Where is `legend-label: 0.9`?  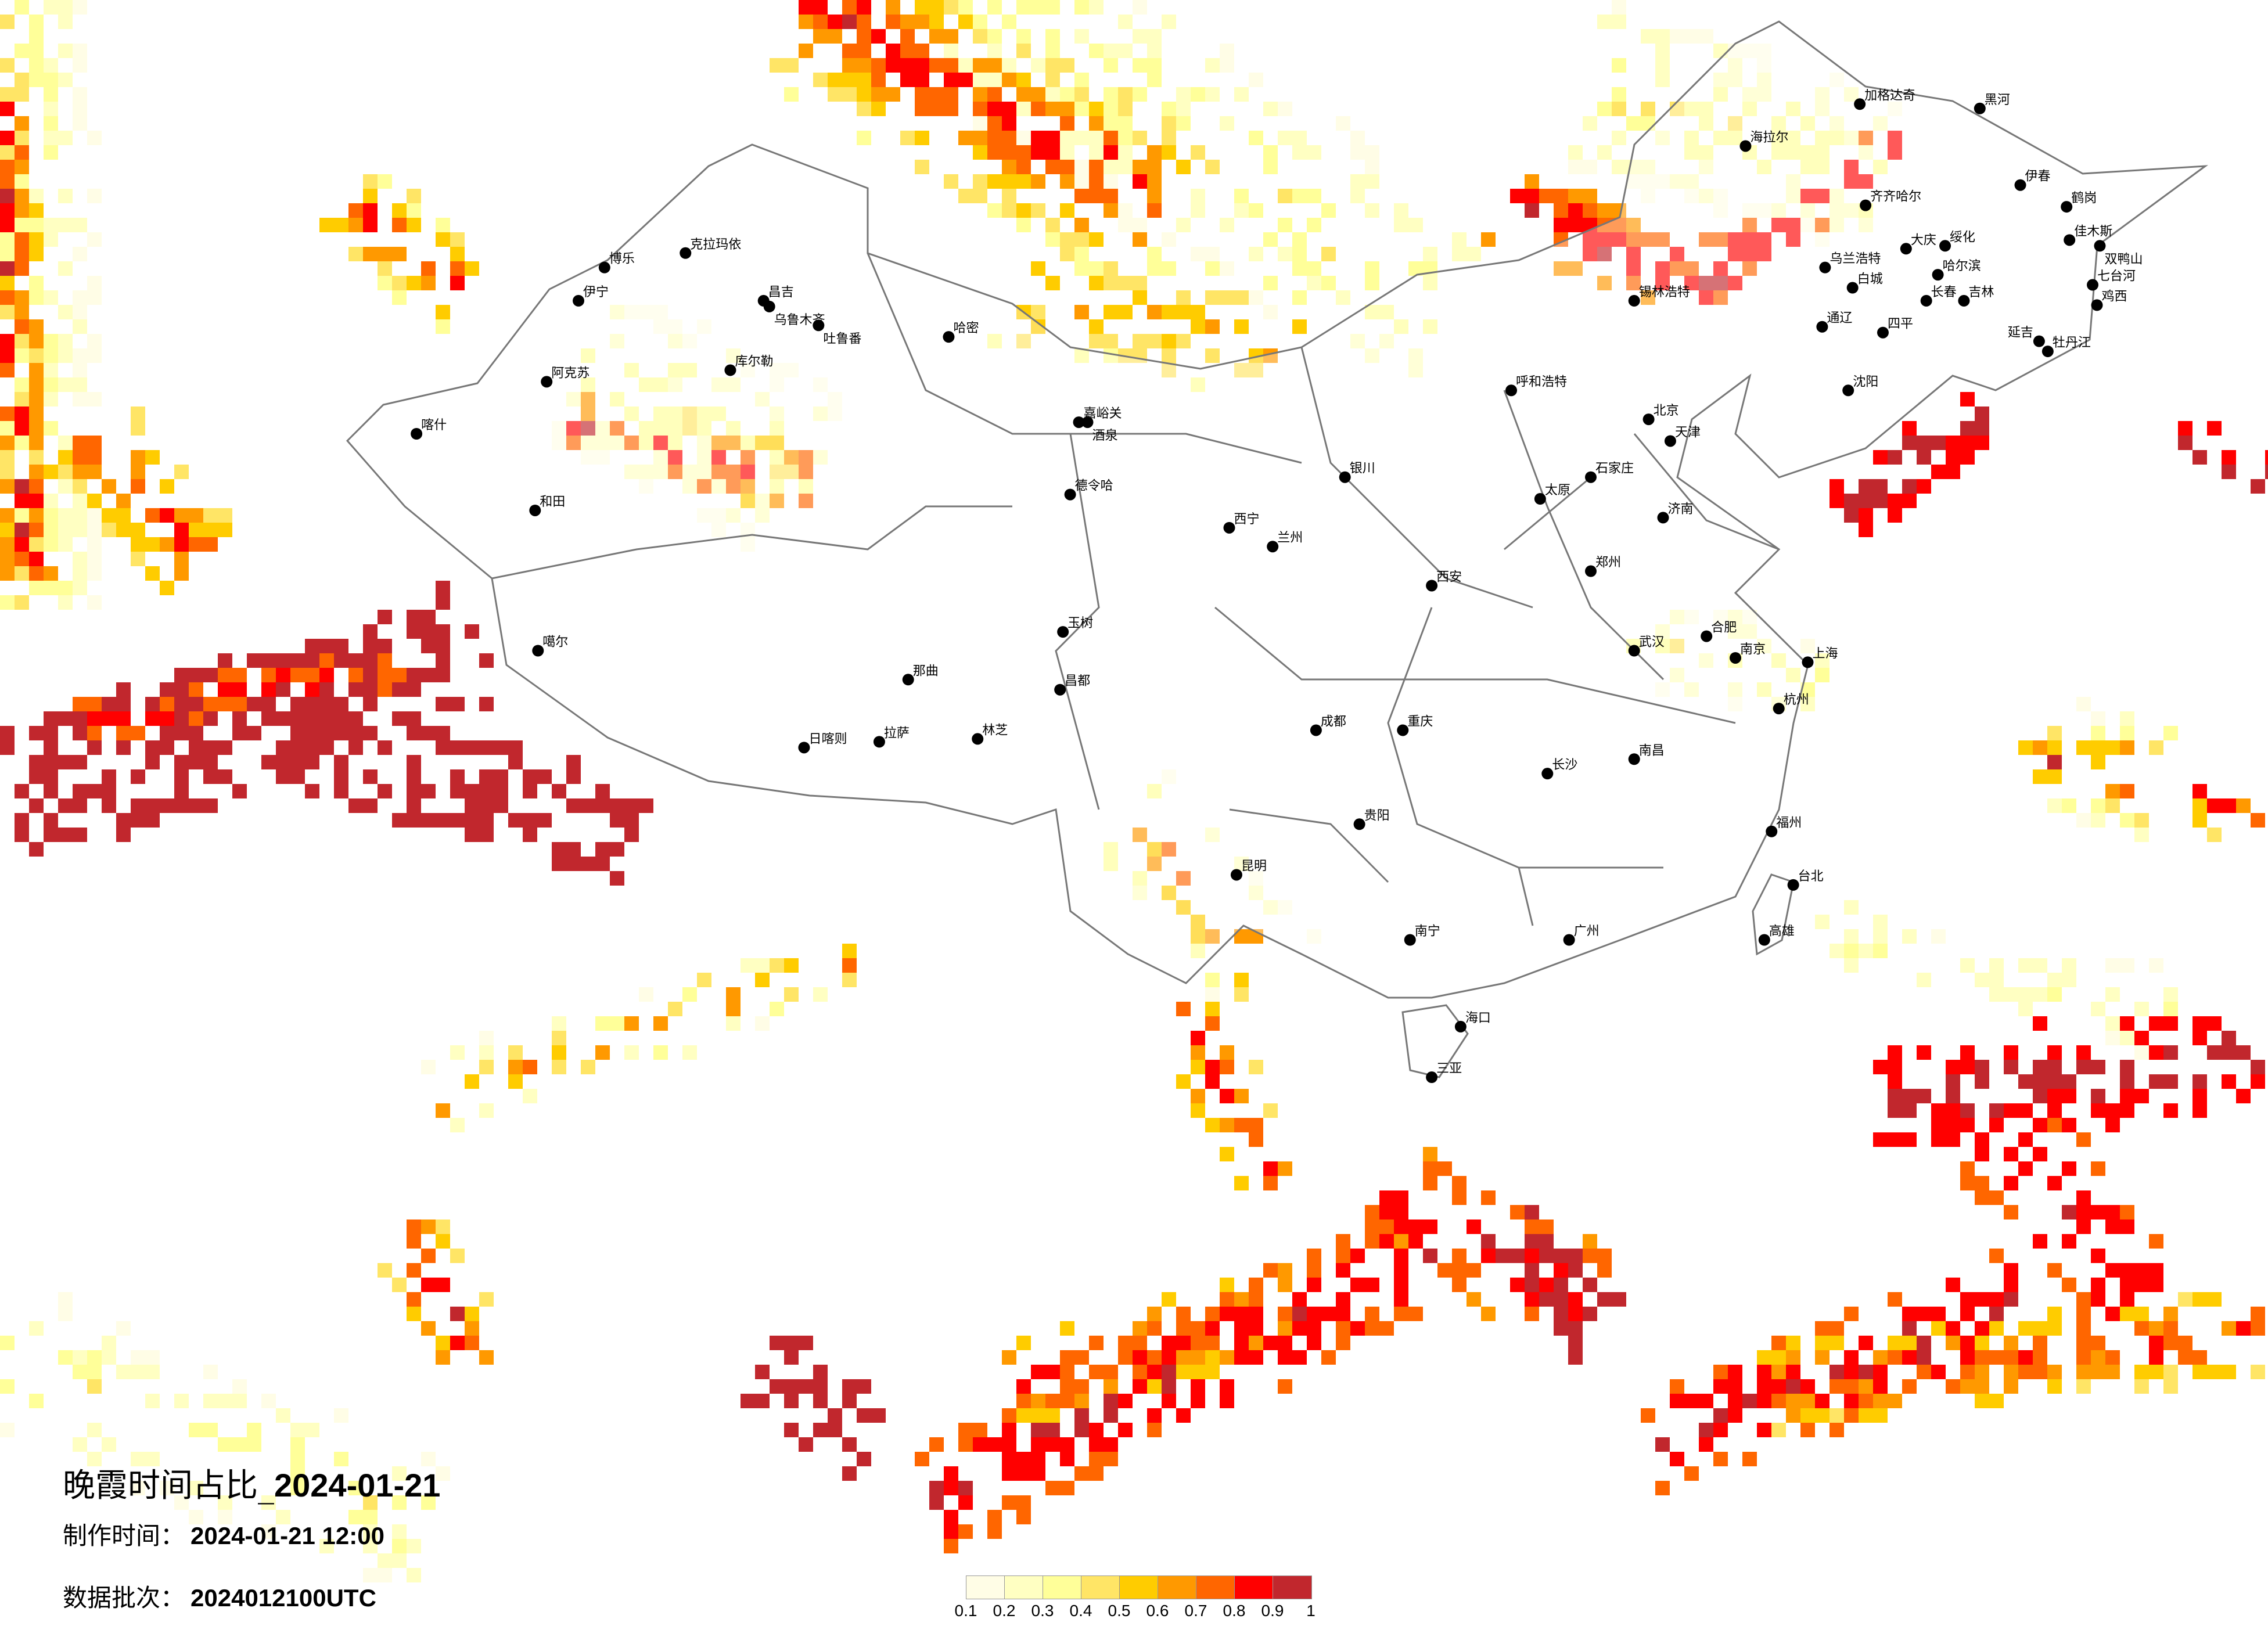 legend-label: 0.9 is located at coordinates (1272, 1611).